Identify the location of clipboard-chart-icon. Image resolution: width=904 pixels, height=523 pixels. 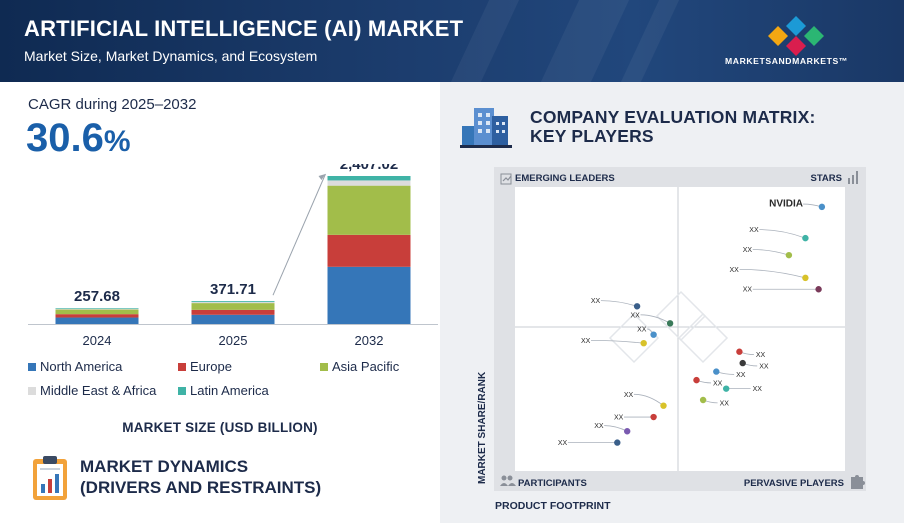
(50, 478).